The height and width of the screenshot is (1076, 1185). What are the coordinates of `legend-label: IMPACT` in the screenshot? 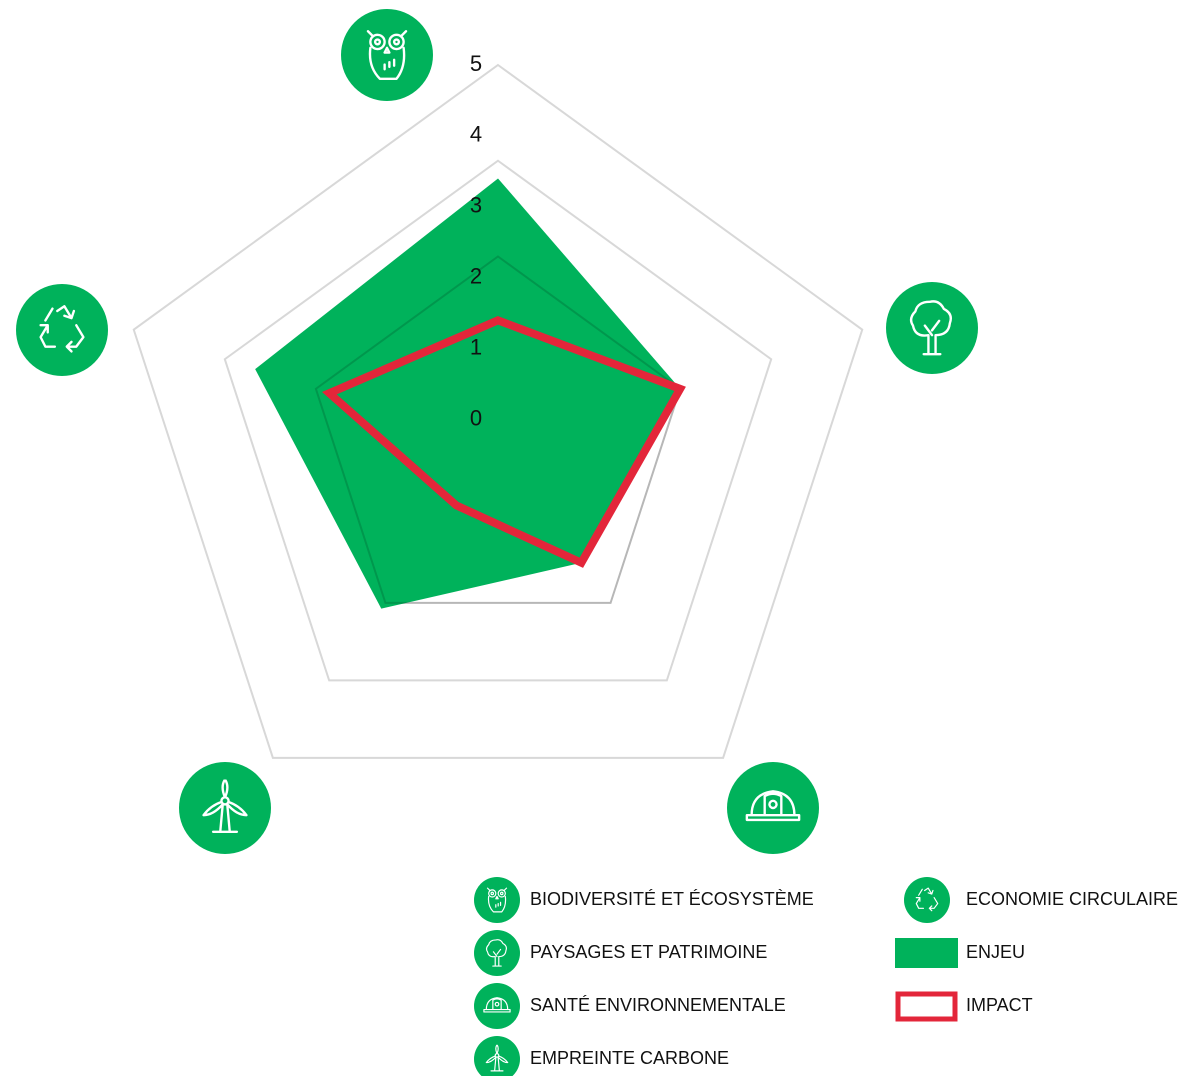 It's located at (999, 1005).